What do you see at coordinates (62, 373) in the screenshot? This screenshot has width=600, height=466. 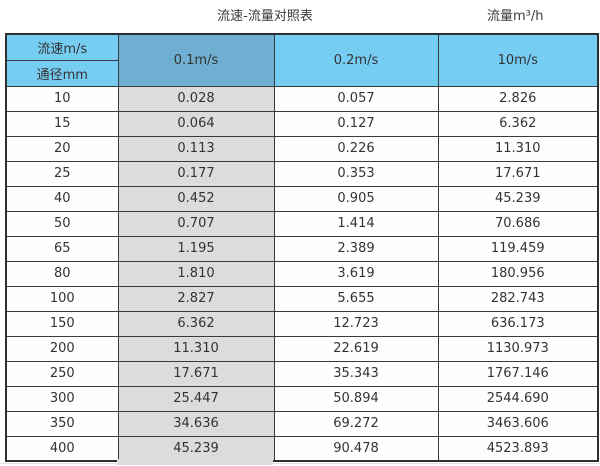 I see `cell-diameter: 250` at bounding box center [62, 373].